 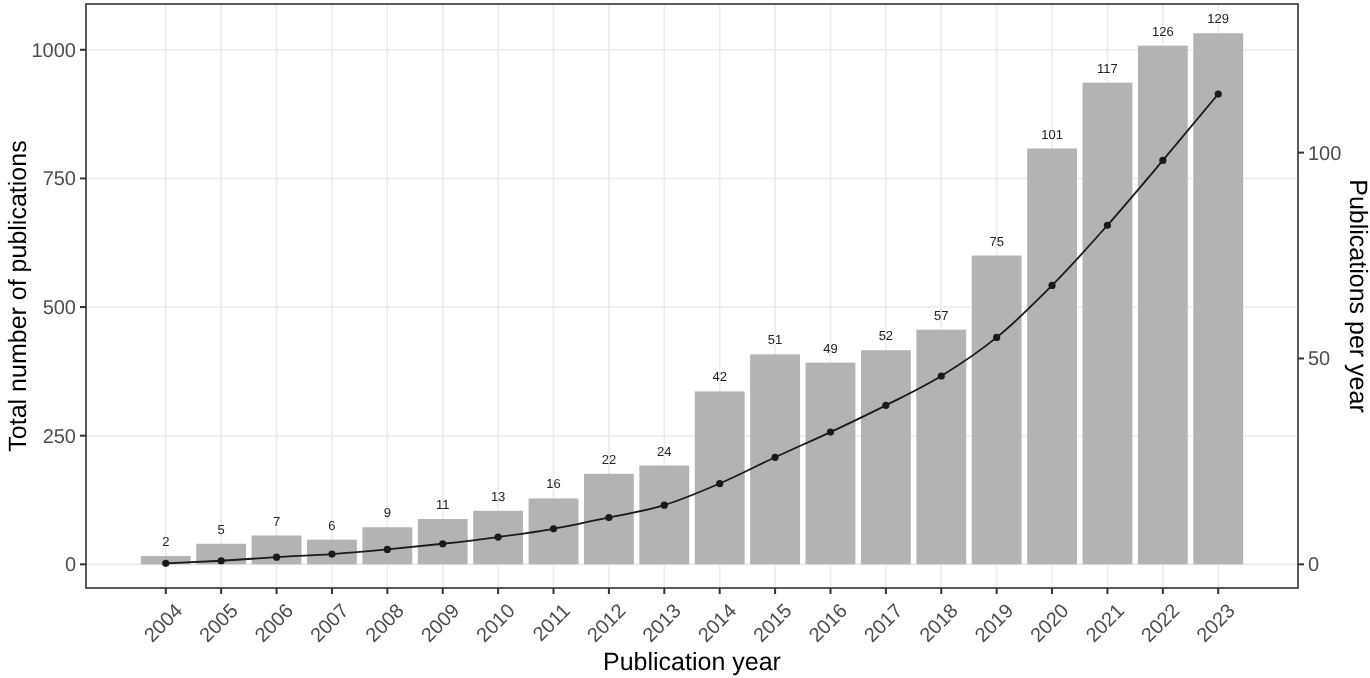 What do you see at coordinates (1325, 154) in the screenshot?
I see `y2-tick-label: 100` at bounding box center [1325, 154].